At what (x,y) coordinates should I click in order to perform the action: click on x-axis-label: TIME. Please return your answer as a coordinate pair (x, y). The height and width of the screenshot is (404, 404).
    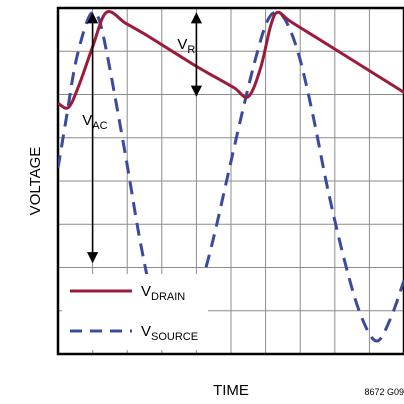
    Looking at the image, I should click on (231, 390).